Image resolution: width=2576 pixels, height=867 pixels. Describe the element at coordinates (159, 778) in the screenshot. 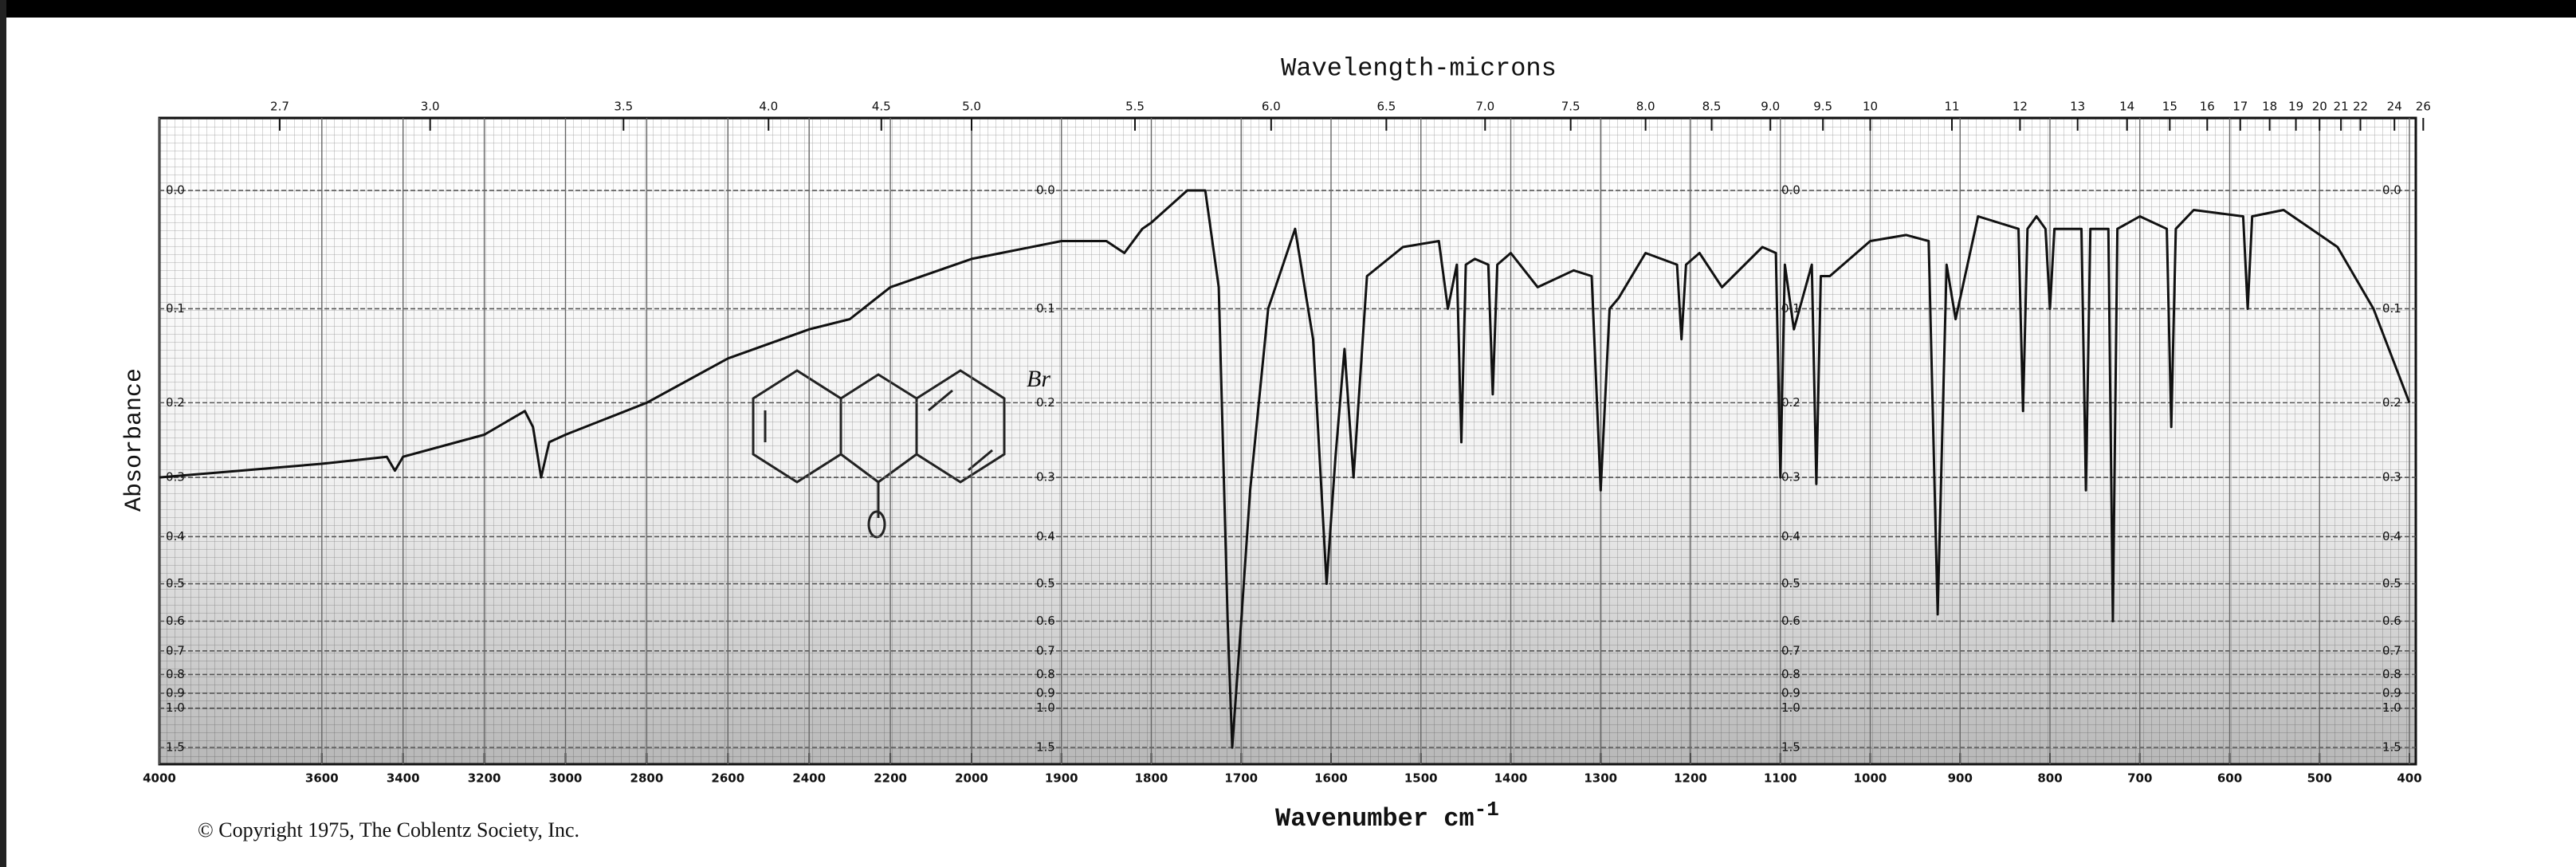

I see `x-tick-label: 4000` at that location.